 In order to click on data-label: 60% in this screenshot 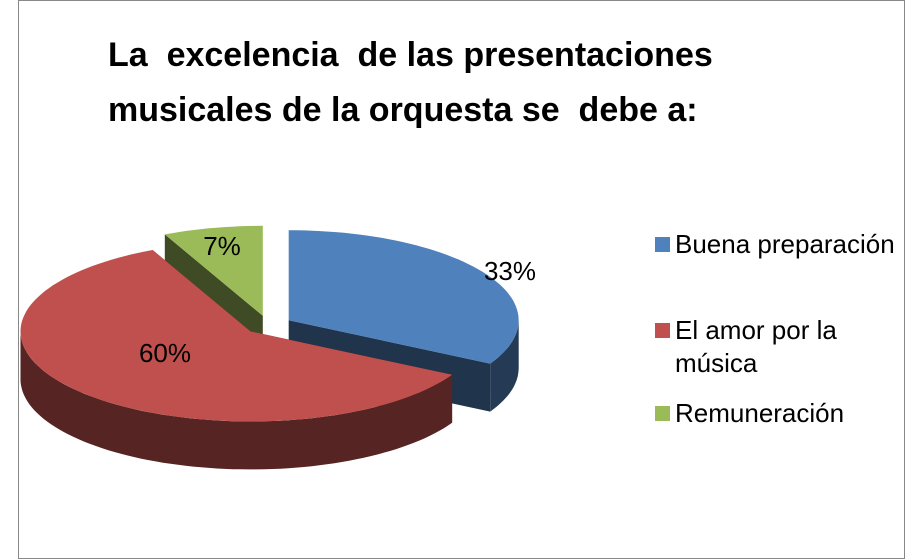, I will do `click(165, 353)`.